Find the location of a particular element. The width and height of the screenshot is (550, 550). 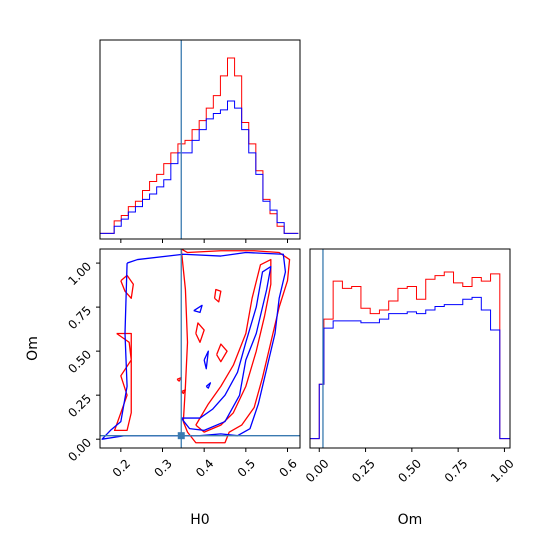

contour-frame is located at coordinates (200, 348).